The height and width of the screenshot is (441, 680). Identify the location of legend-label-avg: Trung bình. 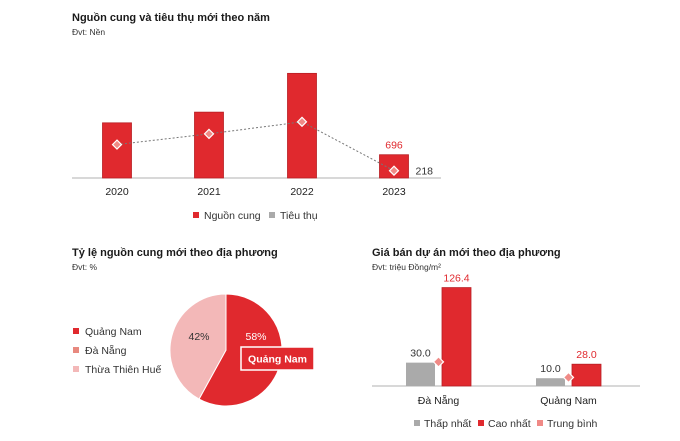
(572, 424).